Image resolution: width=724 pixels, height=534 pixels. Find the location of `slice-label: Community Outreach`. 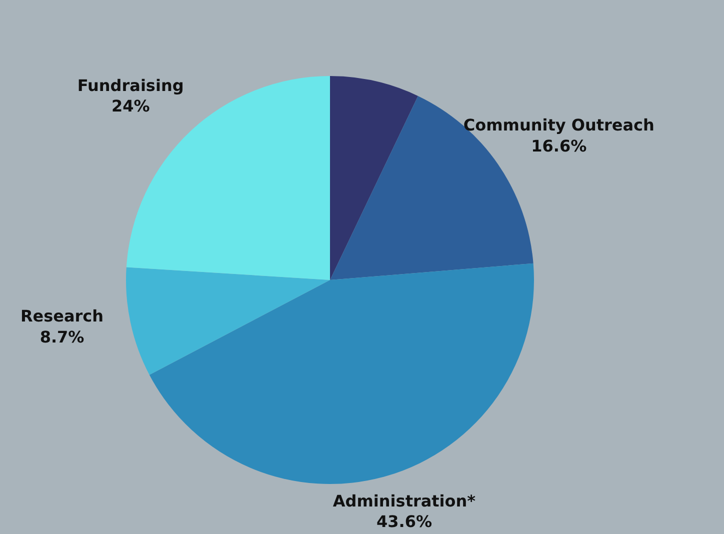

slice-label: Community Outreach is located at coordinates (558, 125).